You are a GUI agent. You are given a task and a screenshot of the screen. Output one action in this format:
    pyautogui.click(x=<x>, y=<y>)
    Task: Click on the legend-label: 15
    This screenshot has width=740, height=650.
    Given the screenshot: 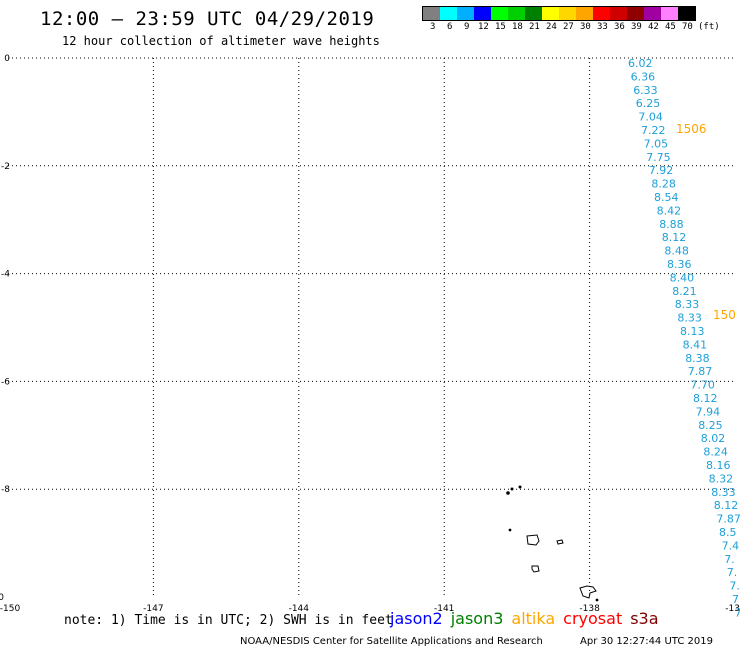 What is the action you would take?
    pyautogui.click(x=500, y=27)
    